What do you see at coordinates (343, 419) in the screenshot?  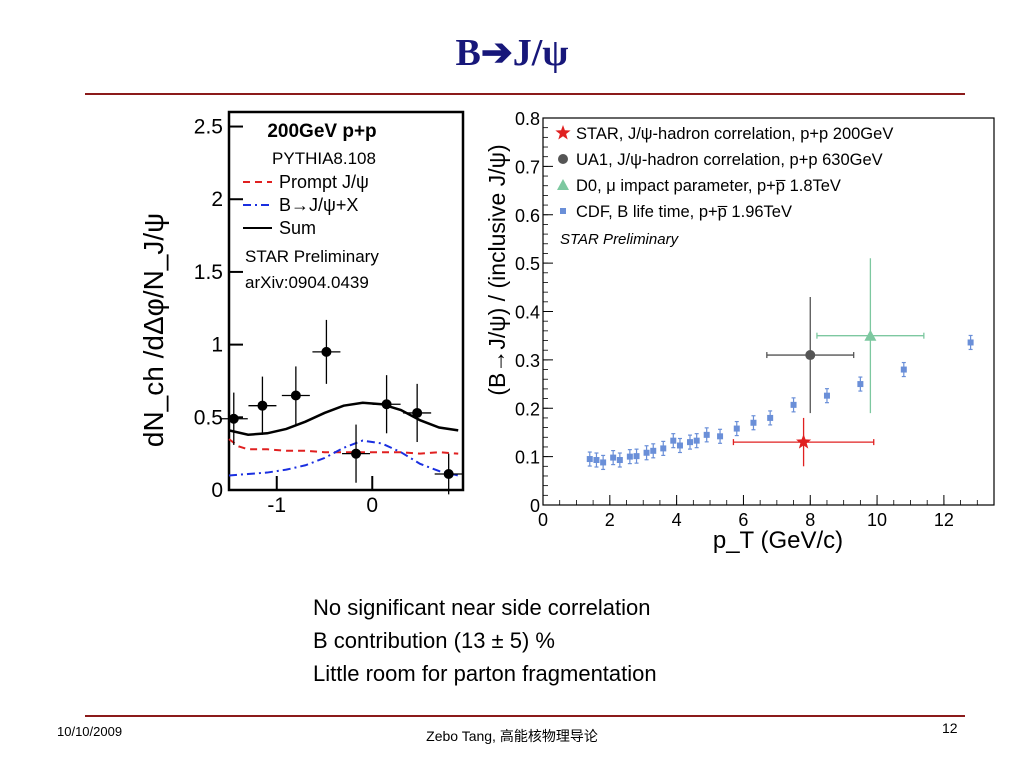 I see `curve-sum` at bounding box center [343, 419].